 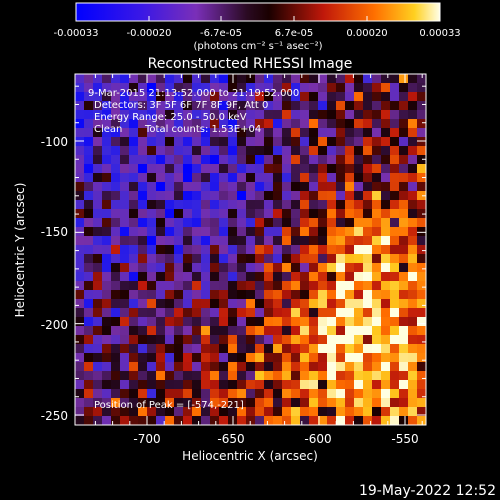 What do you see at coordinates (54, 416) in the screenshot?
I see `y-tick-label: -250` at bounding box center [54, 416].